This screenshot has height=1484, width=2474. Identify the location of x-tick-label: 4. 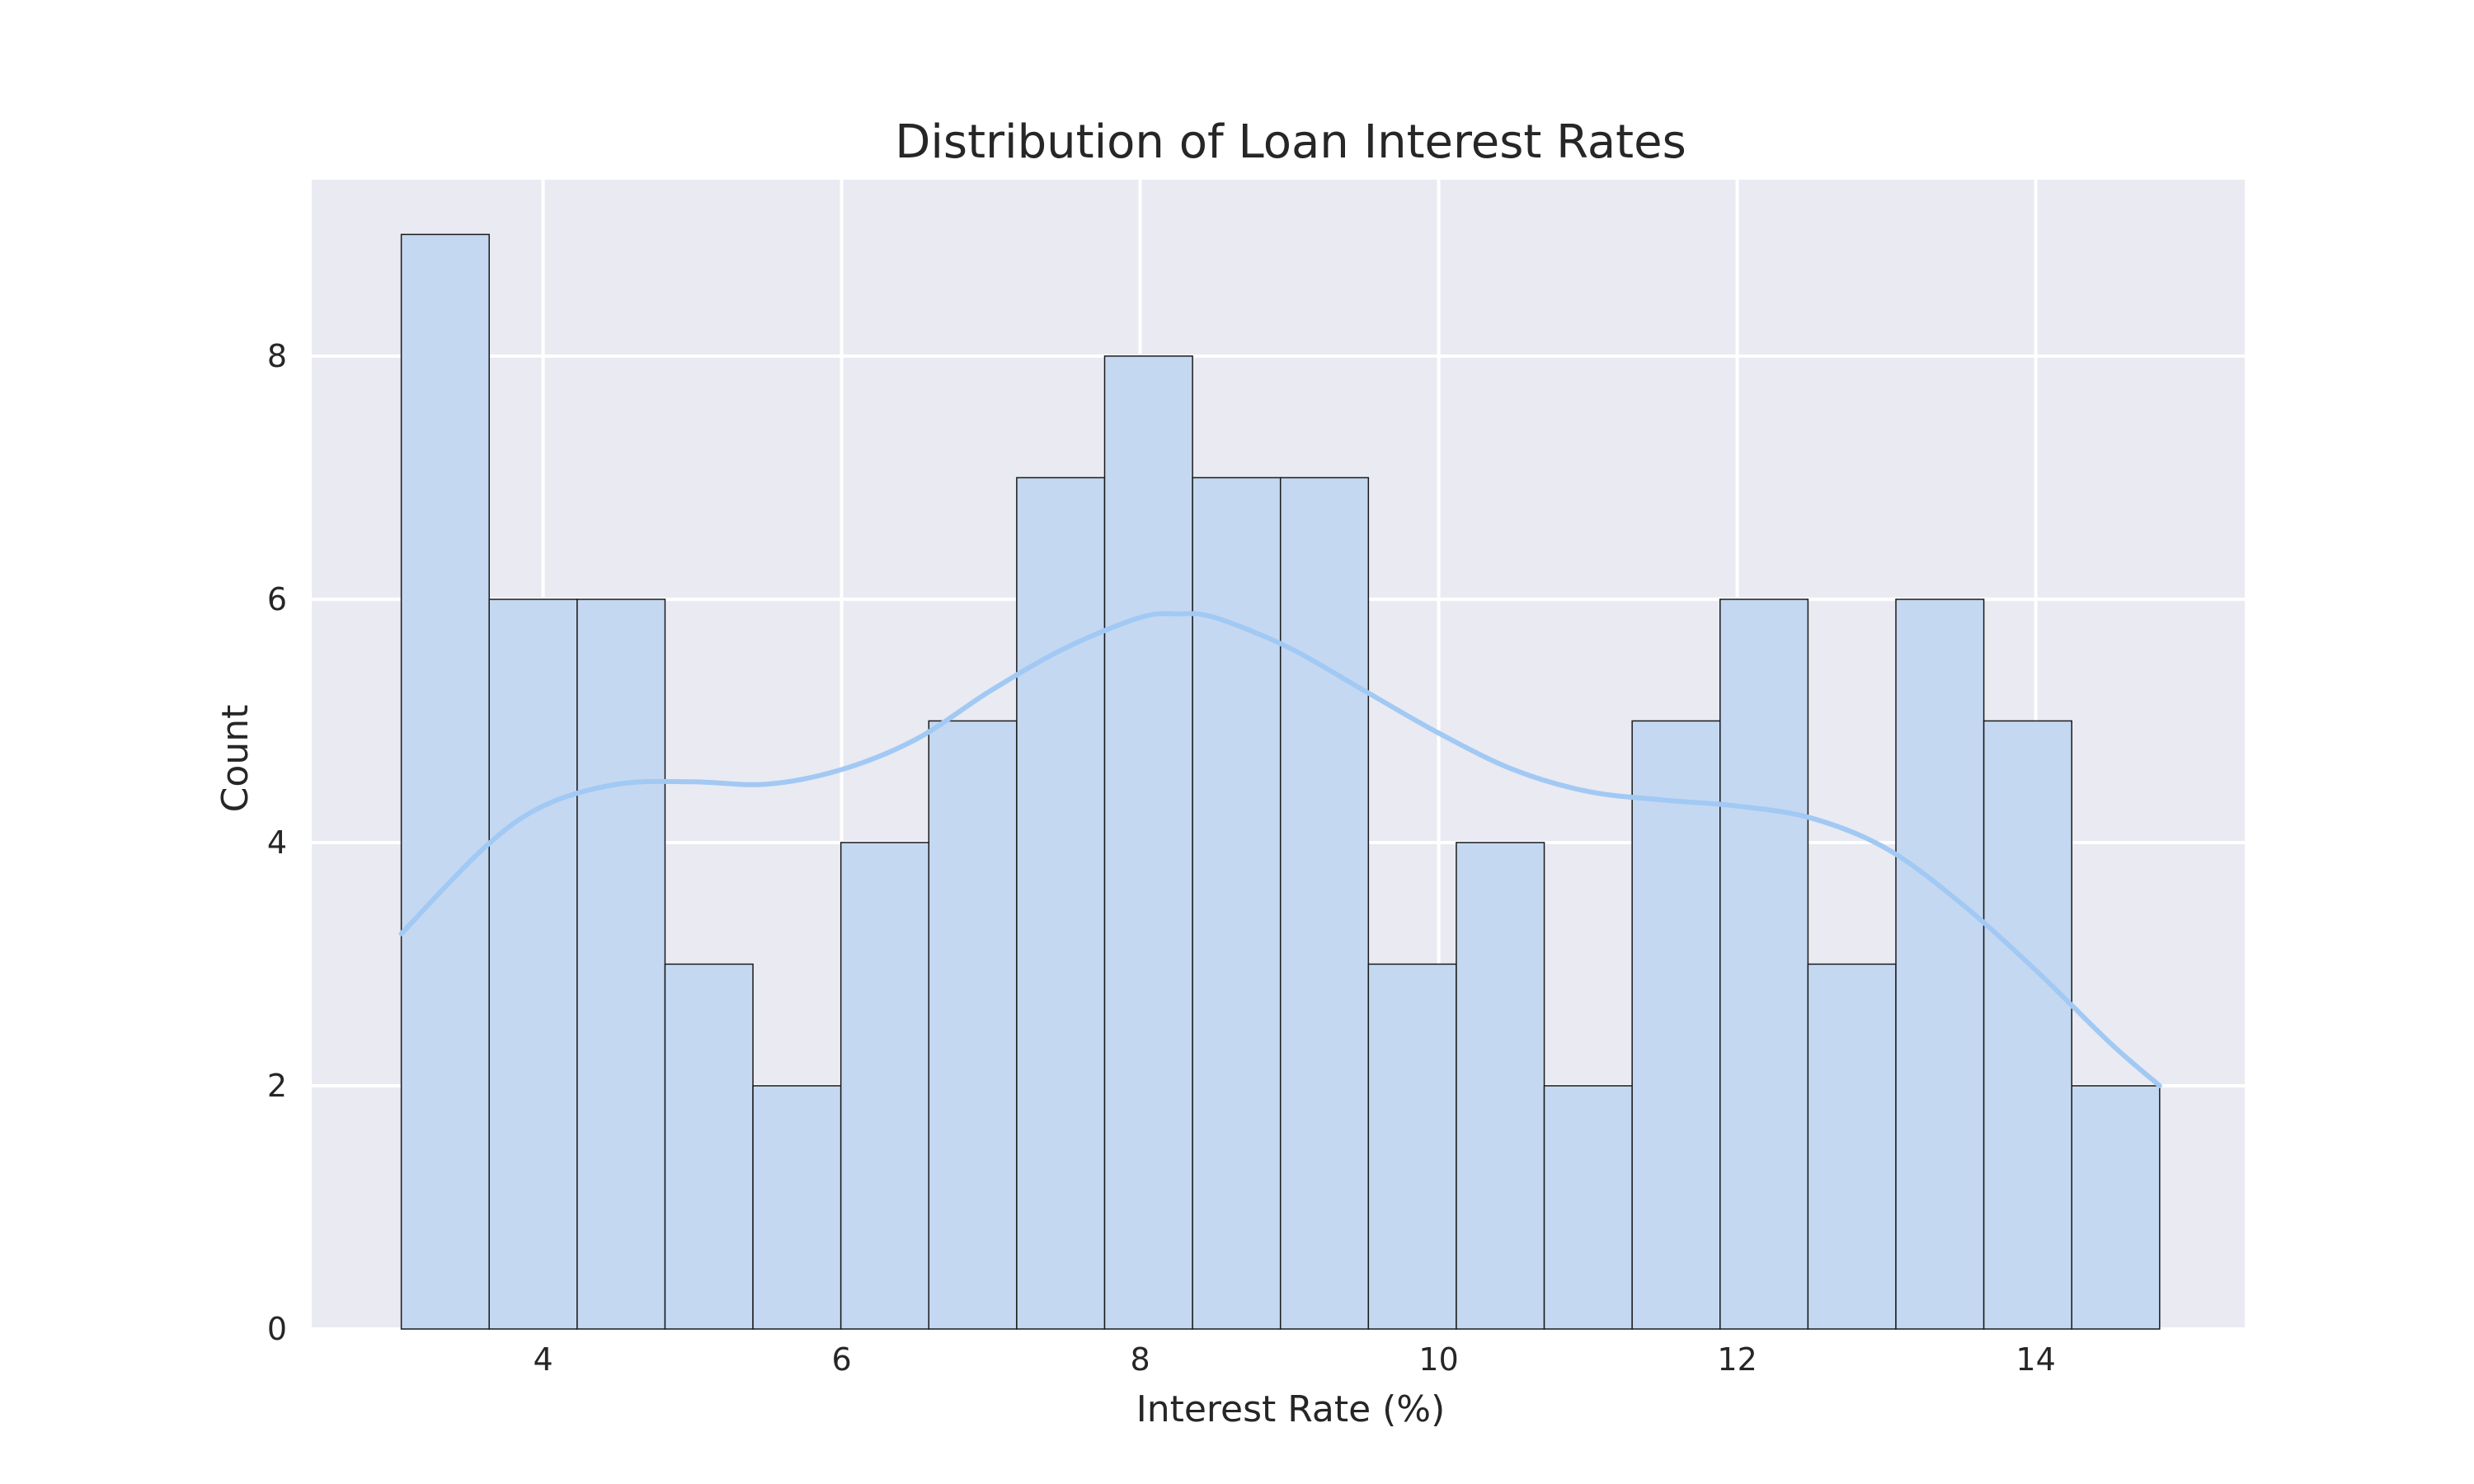
(543, 1359).